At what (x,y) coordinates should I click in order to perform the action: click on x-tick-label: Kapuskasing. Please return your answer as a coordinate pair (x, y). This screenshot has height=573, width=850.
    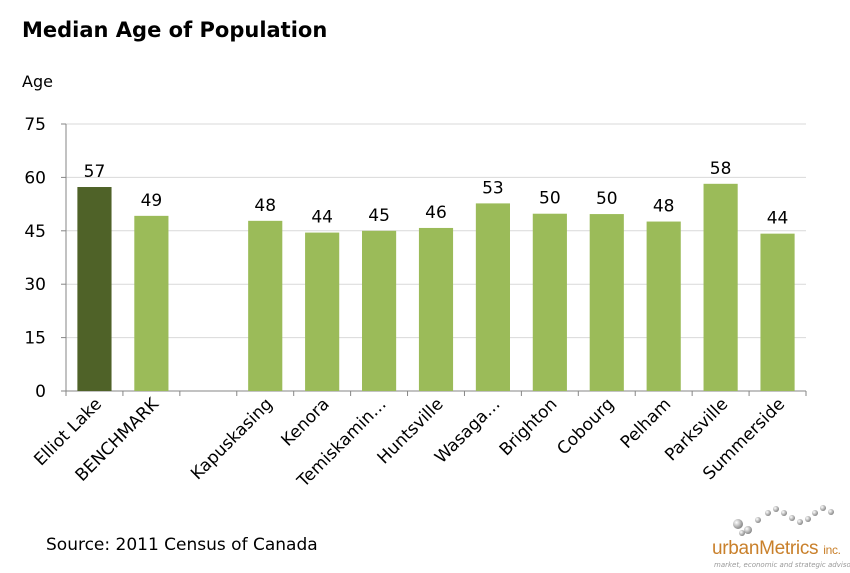
    Looking at the image, I should click on (232, 439).